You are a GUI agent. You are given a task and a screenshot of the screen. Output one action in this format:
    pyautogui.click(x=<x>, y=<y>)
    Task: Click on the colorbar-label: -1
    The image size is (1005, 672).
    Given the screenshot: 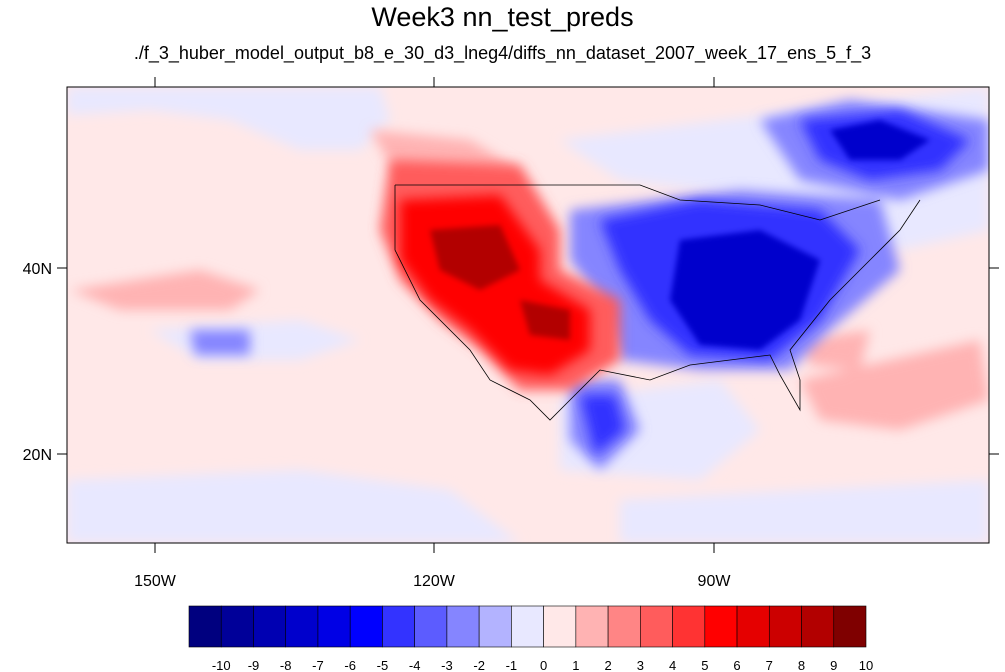 What is the action you would take?
    pyautogui.click(x=512, y=665)
    